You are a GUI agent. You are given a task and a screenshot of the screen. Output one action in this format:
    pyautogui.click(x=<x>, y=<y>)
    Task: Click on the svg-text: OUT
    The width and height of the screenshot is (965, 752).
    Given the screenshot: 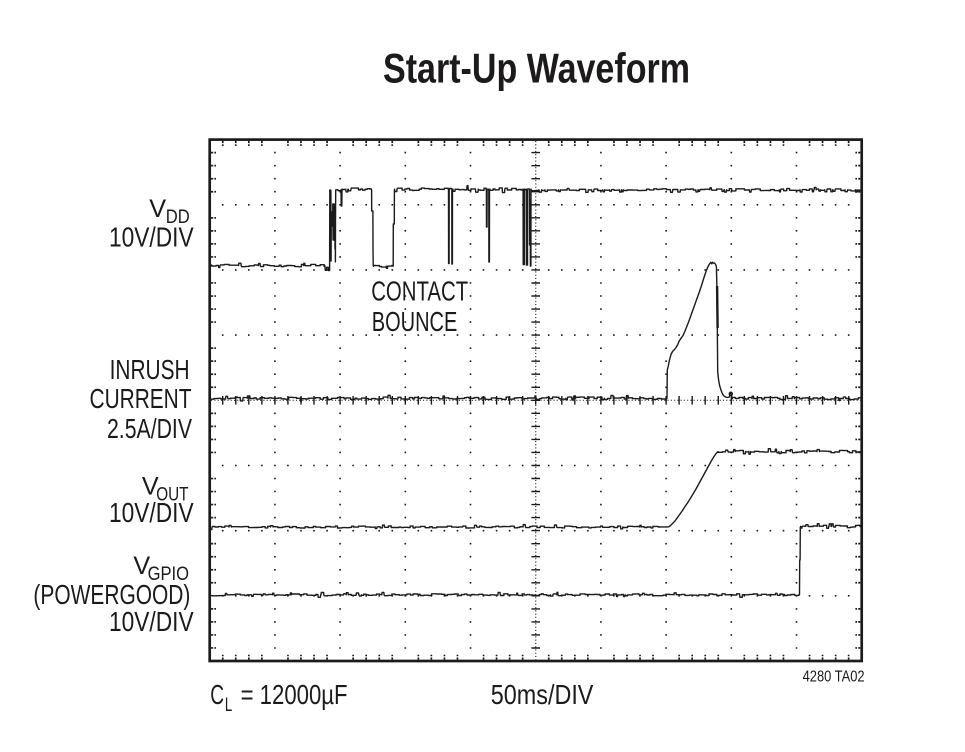 What is the action you would take?
    pyautogui.click(x=172, y=494)
    